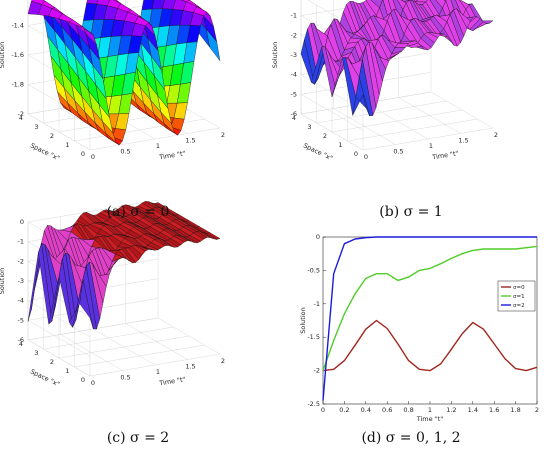 This screenshot has height=454, width=550. I want to click on z-tick-label: -1.4, so click(17, 26).